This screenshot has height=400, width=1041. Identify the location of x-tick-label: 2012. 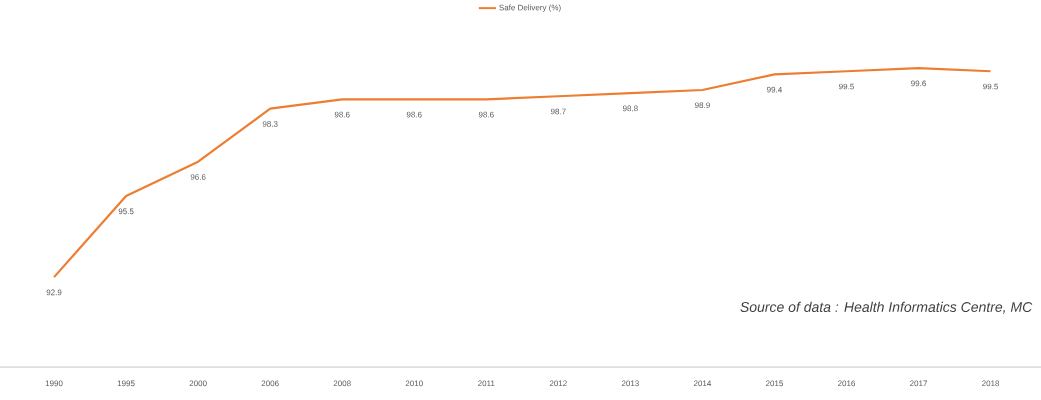
(558, 383).